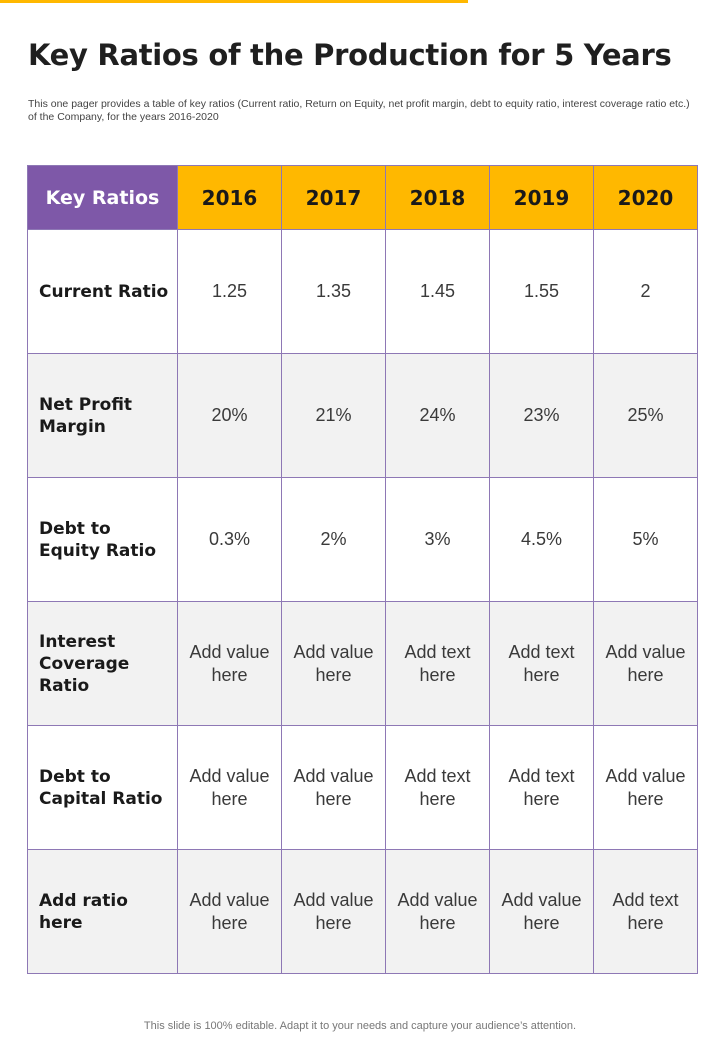  What do you see at coordinates (437, 291) in the screenshot?
I see `table-cell: 1.45` at bounding box center [437, 291].